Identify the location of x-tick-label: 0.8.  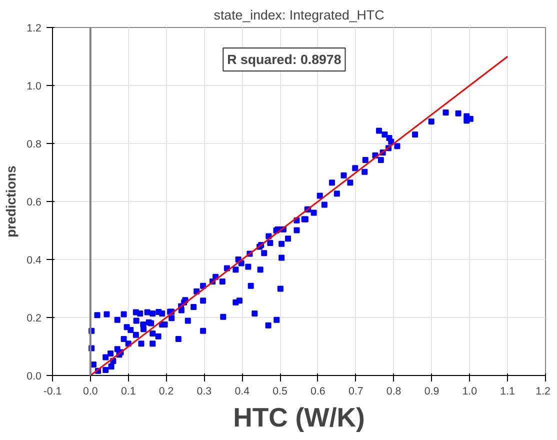
(394, 392).